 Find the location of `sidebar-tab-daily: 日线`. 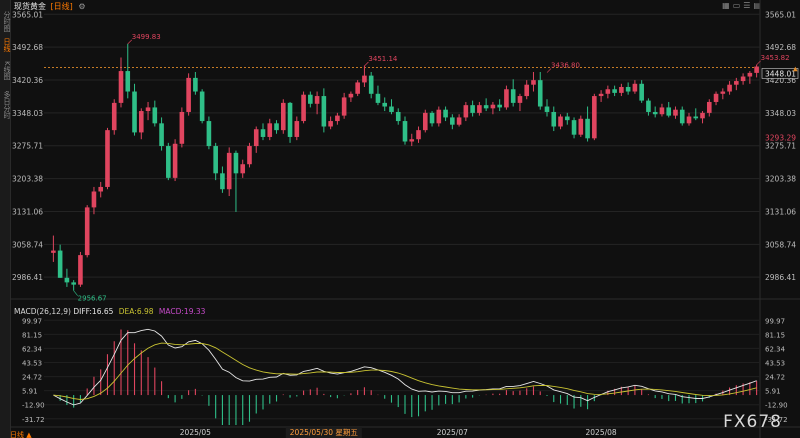

sidebar-tab-daily: 日线 is located at coordinates (7, 45).